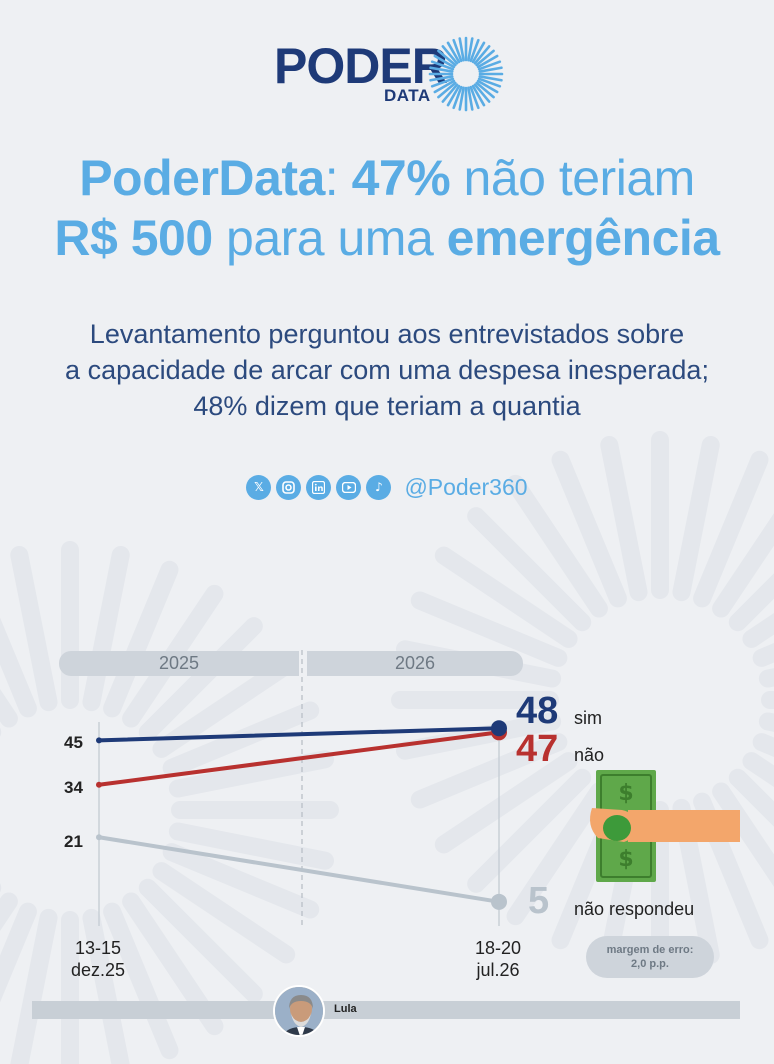 The height and width of the screenshot is (1064, 774). What do you see at coordinates (299, 869) in the screenshot?
I see `series-line-nao-respondeu` at bounding box center [299, 869].